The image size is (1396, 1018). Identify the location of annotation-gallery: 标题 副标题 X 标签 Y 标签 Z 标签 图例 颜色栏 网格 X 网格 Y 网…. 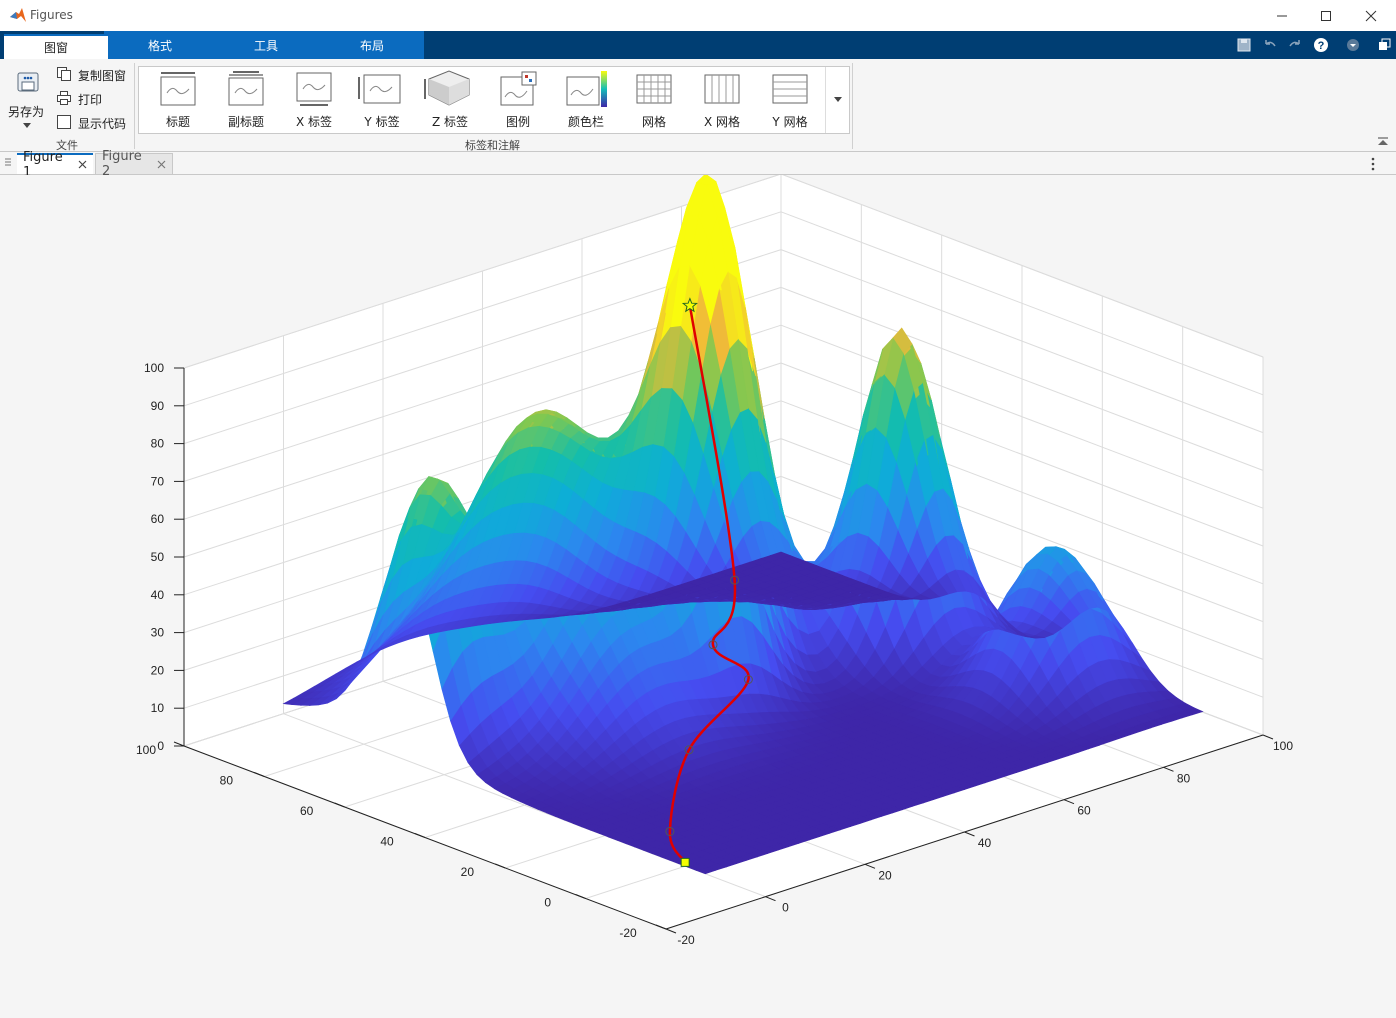
(494, 100).